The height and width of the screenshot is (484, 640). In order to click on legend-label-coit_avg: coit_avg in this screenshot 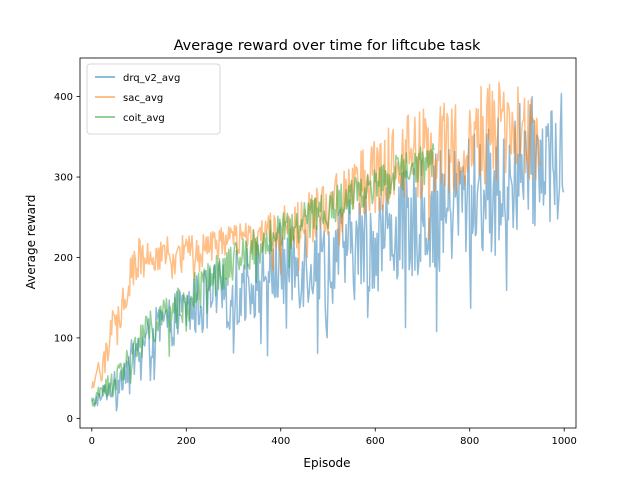, I will do `click(144, 118)`.